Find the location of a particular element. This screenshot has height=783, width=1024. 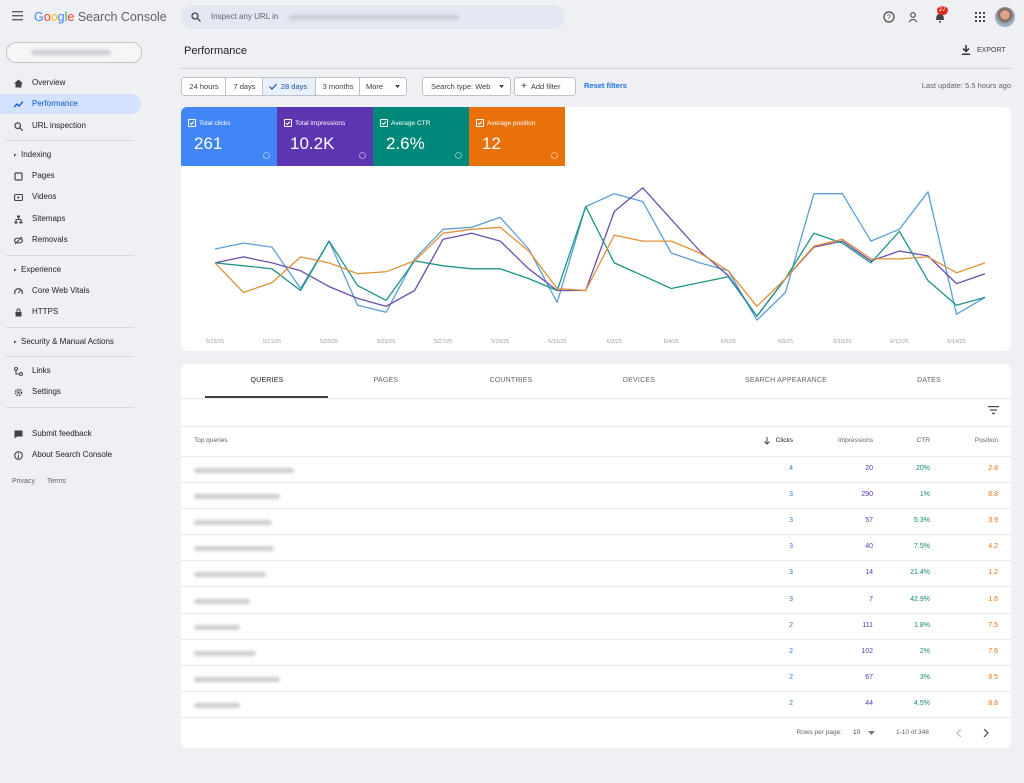

nav-item: Core Web Vitals is located at coordinates (75, 291).